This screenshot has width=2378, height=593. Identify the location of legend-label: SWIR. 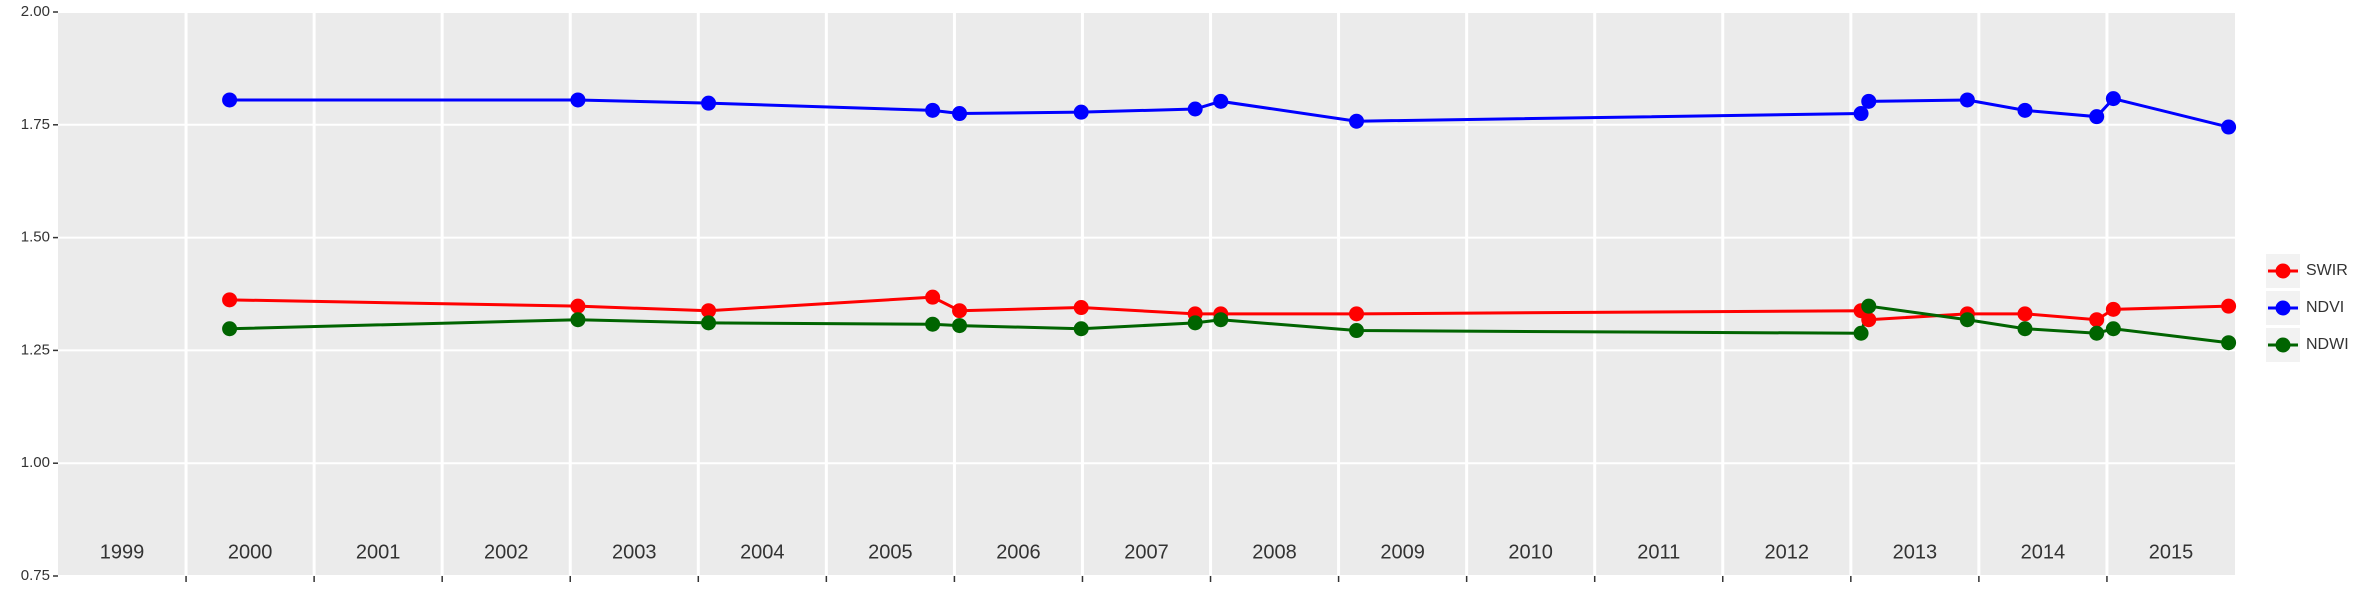
(2327, 270).